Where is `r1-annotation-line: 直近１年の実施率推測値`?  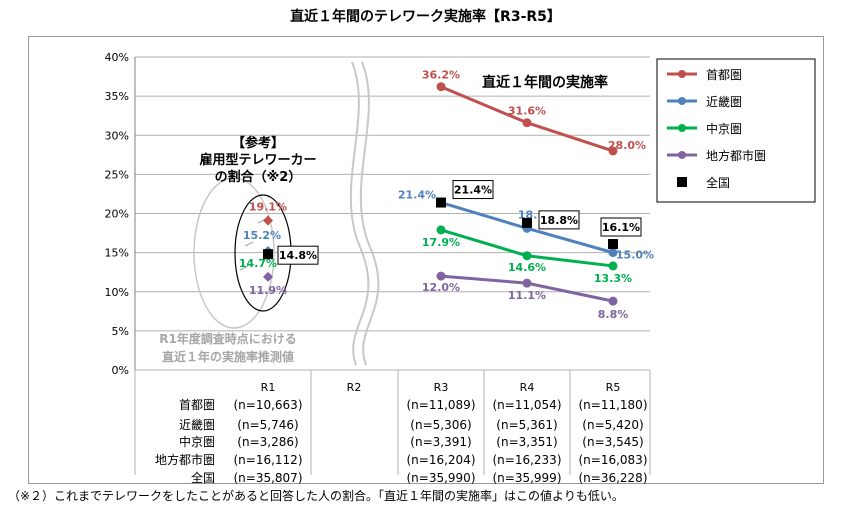 r1-annotation-line: 直近１年の実施率推測値 is located at coordinates (228, 356).